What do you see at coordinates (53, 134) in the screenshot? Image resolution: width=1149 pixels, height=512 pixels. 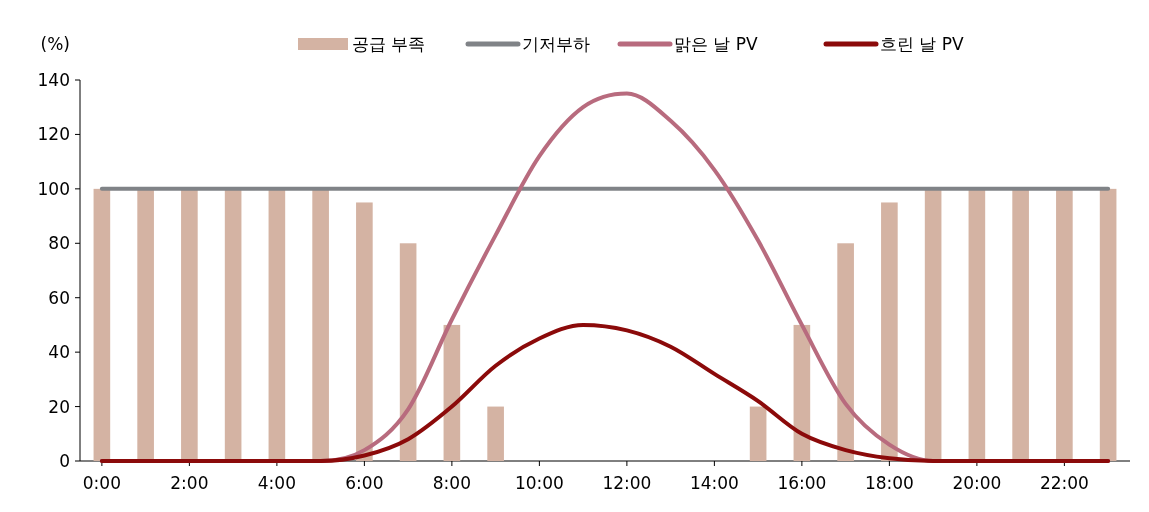 I see `y-tick-label: 120` at bounding box center [53, 134].